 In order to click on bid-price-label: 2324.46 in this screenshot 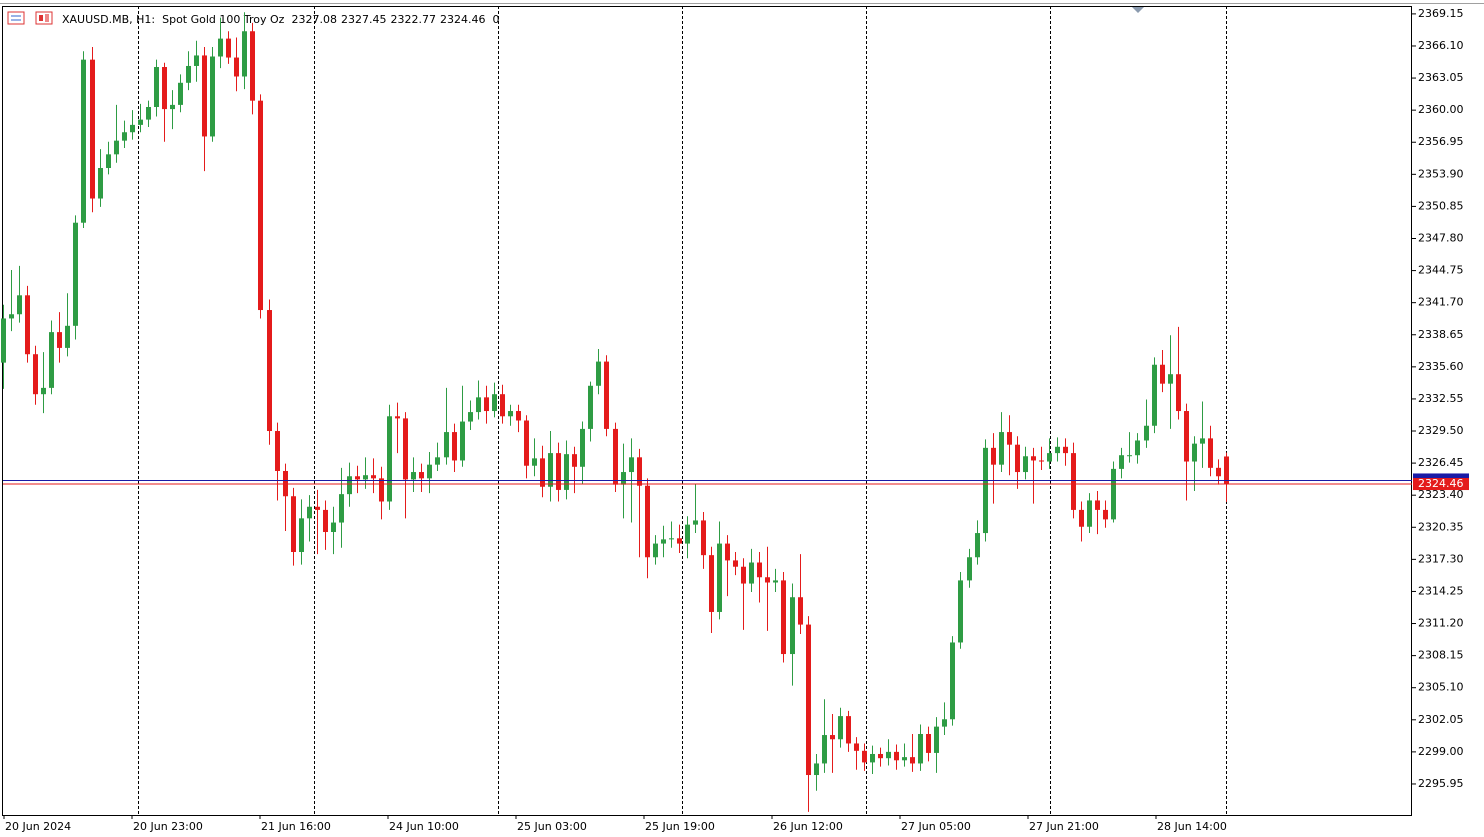, I will do `click(1441, 483)`.